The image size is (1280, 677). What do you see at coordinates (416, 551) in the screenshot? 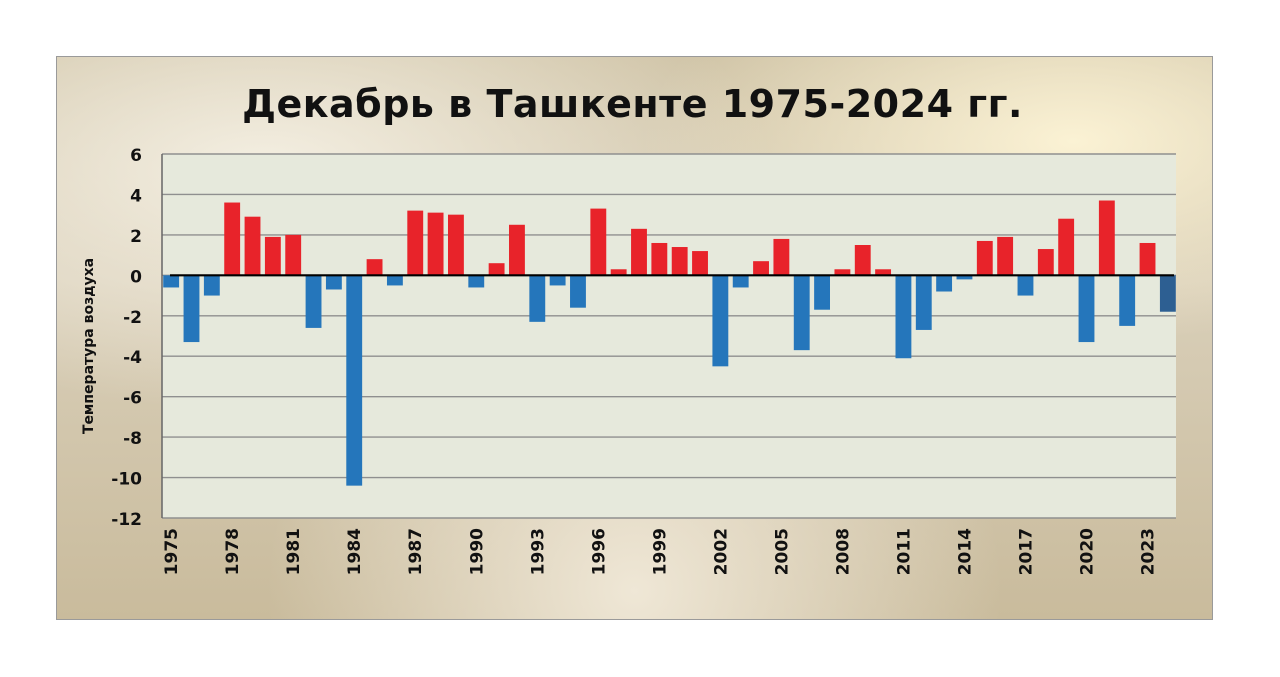
I see `x-tick-label: 1987` at bounding box center [416, 551].